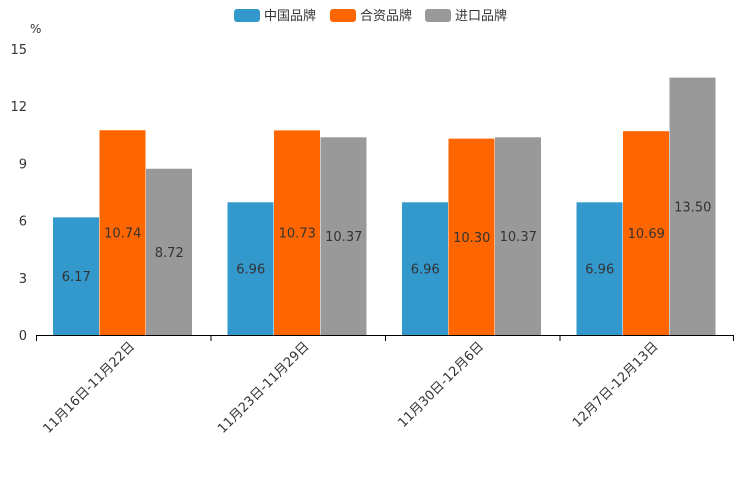 The height and width of the screenshot is (496, 744). Describe the element at coordinates (441, 385) in the screenshot. I see `x-tick-label-3: 11月30日-12月6日` at that location.